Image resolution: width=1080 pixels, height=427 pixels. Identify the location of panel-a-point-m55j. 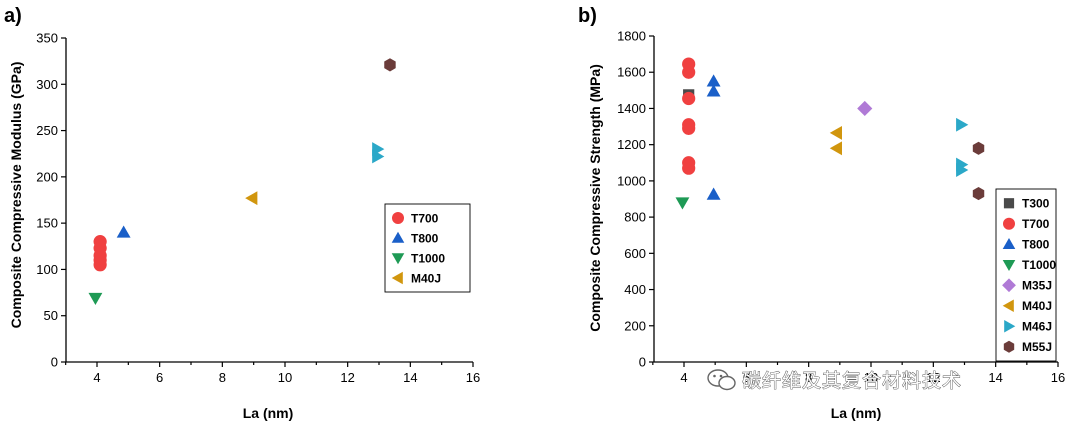
(390, 65).